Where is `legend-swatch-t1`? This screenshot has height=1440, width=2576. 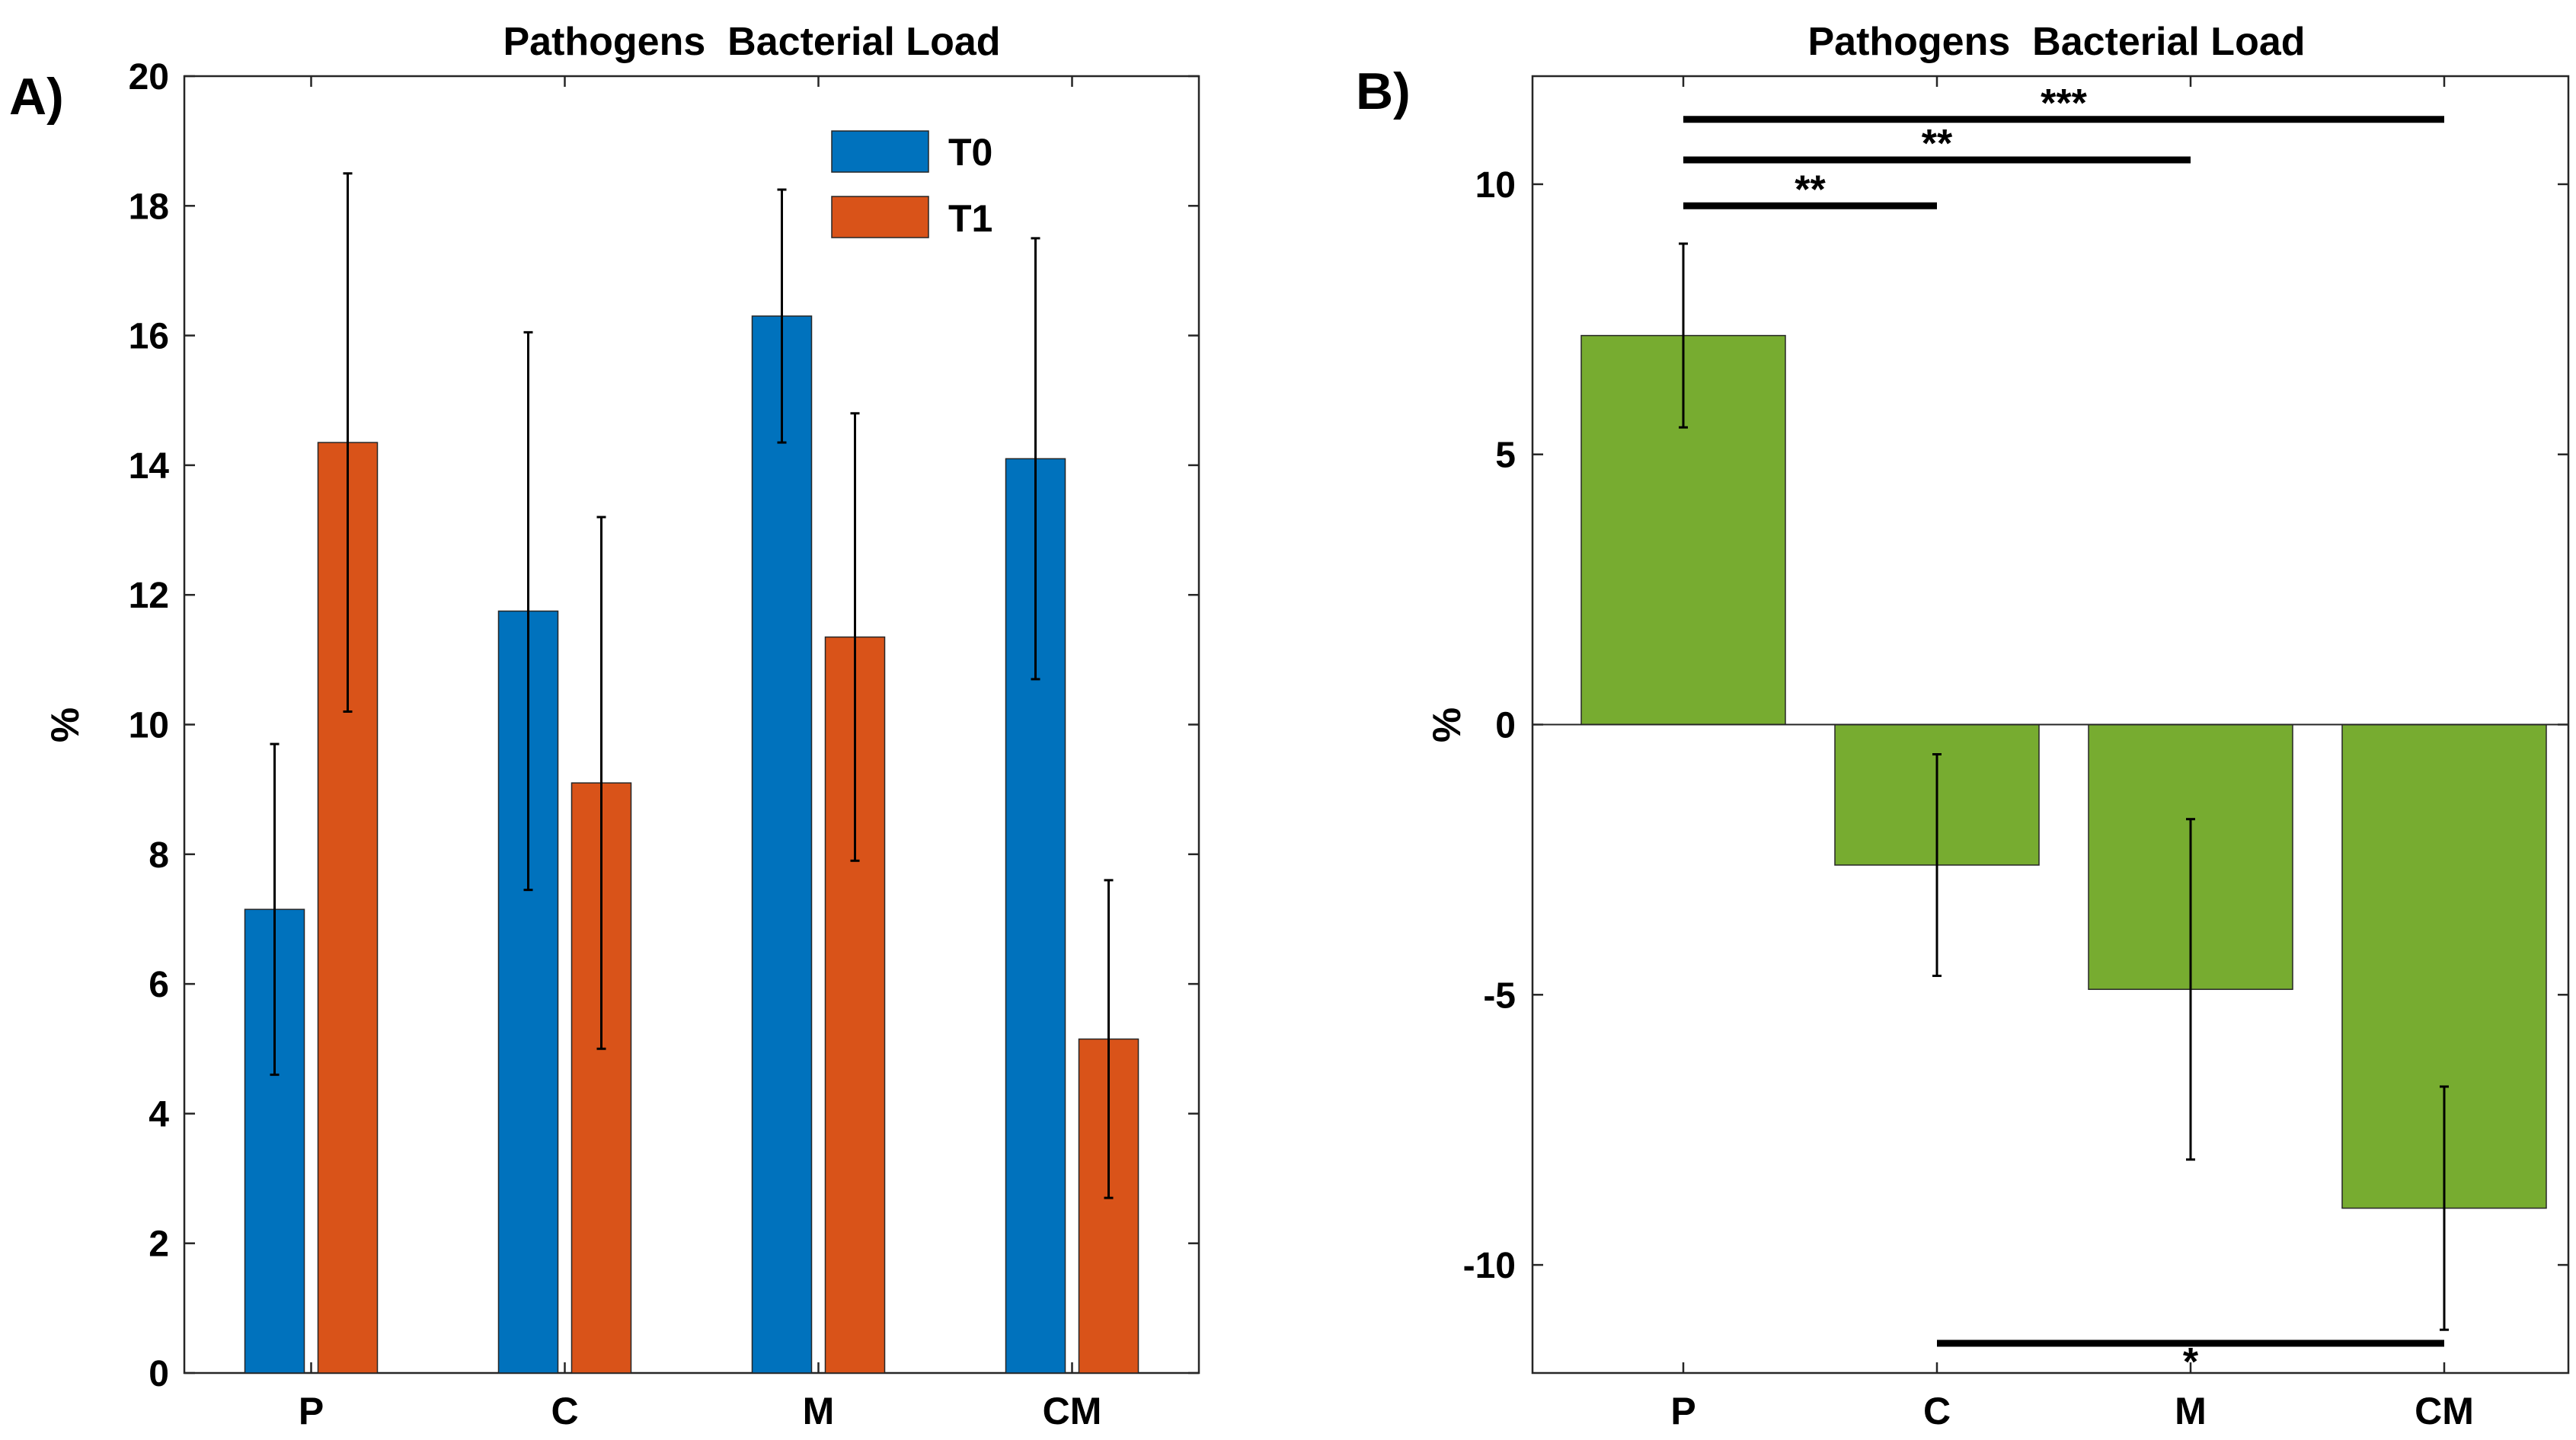
legend-swatch-t1 is located at coordinates (880, 217).